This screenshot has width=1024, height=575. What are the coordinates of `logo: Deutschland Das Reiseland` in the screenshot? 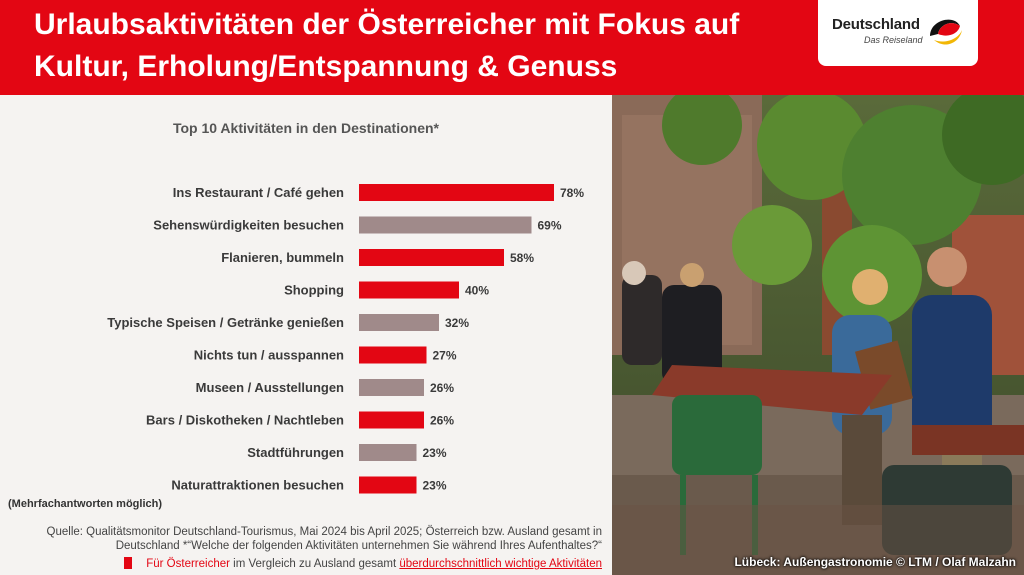 It's located at (898, 33).